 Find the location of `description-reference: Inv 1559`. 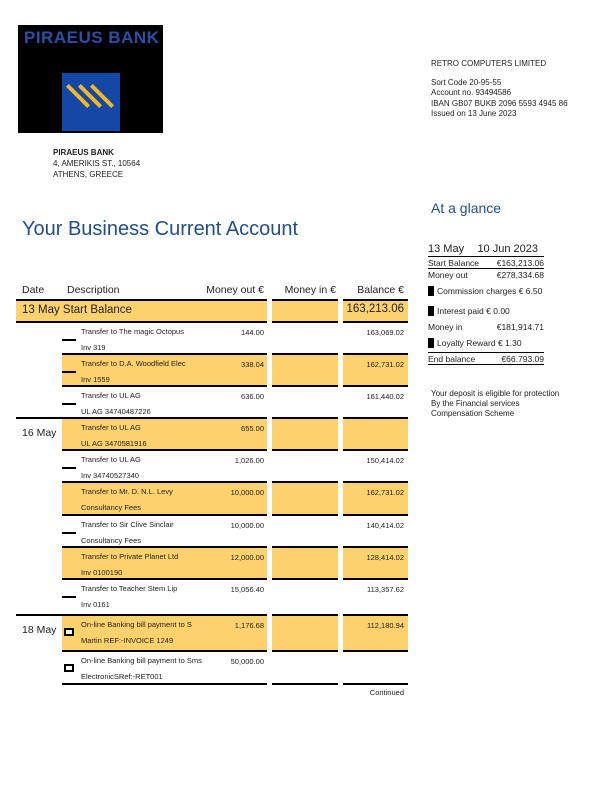

description-reference: Inv 1559 is located at coordinates (95, 379).